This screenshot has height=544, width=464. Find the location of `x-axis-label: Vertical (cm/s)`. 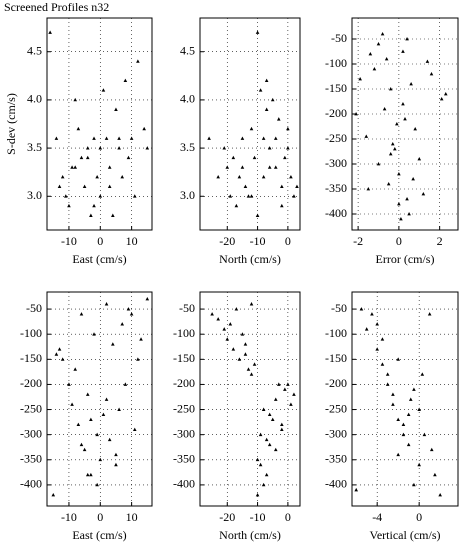

x-axis-label: Vertical (cm/s) is located at coordinates (405, 535).